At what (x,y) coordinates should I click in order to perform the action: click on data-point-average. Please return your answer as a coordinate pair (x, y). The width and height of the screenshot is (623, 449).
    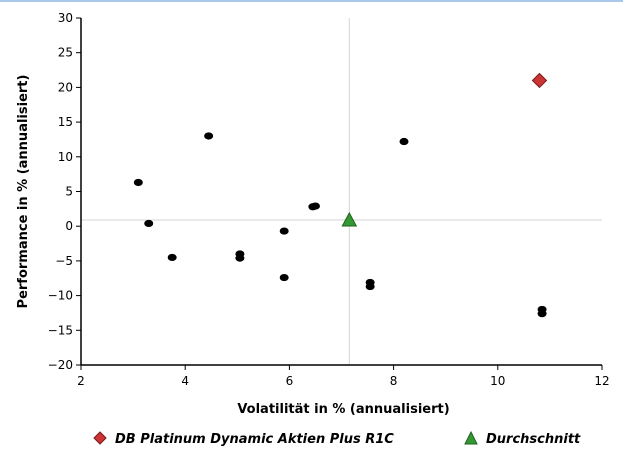
    Looking at the image, I should click on (349, 219).